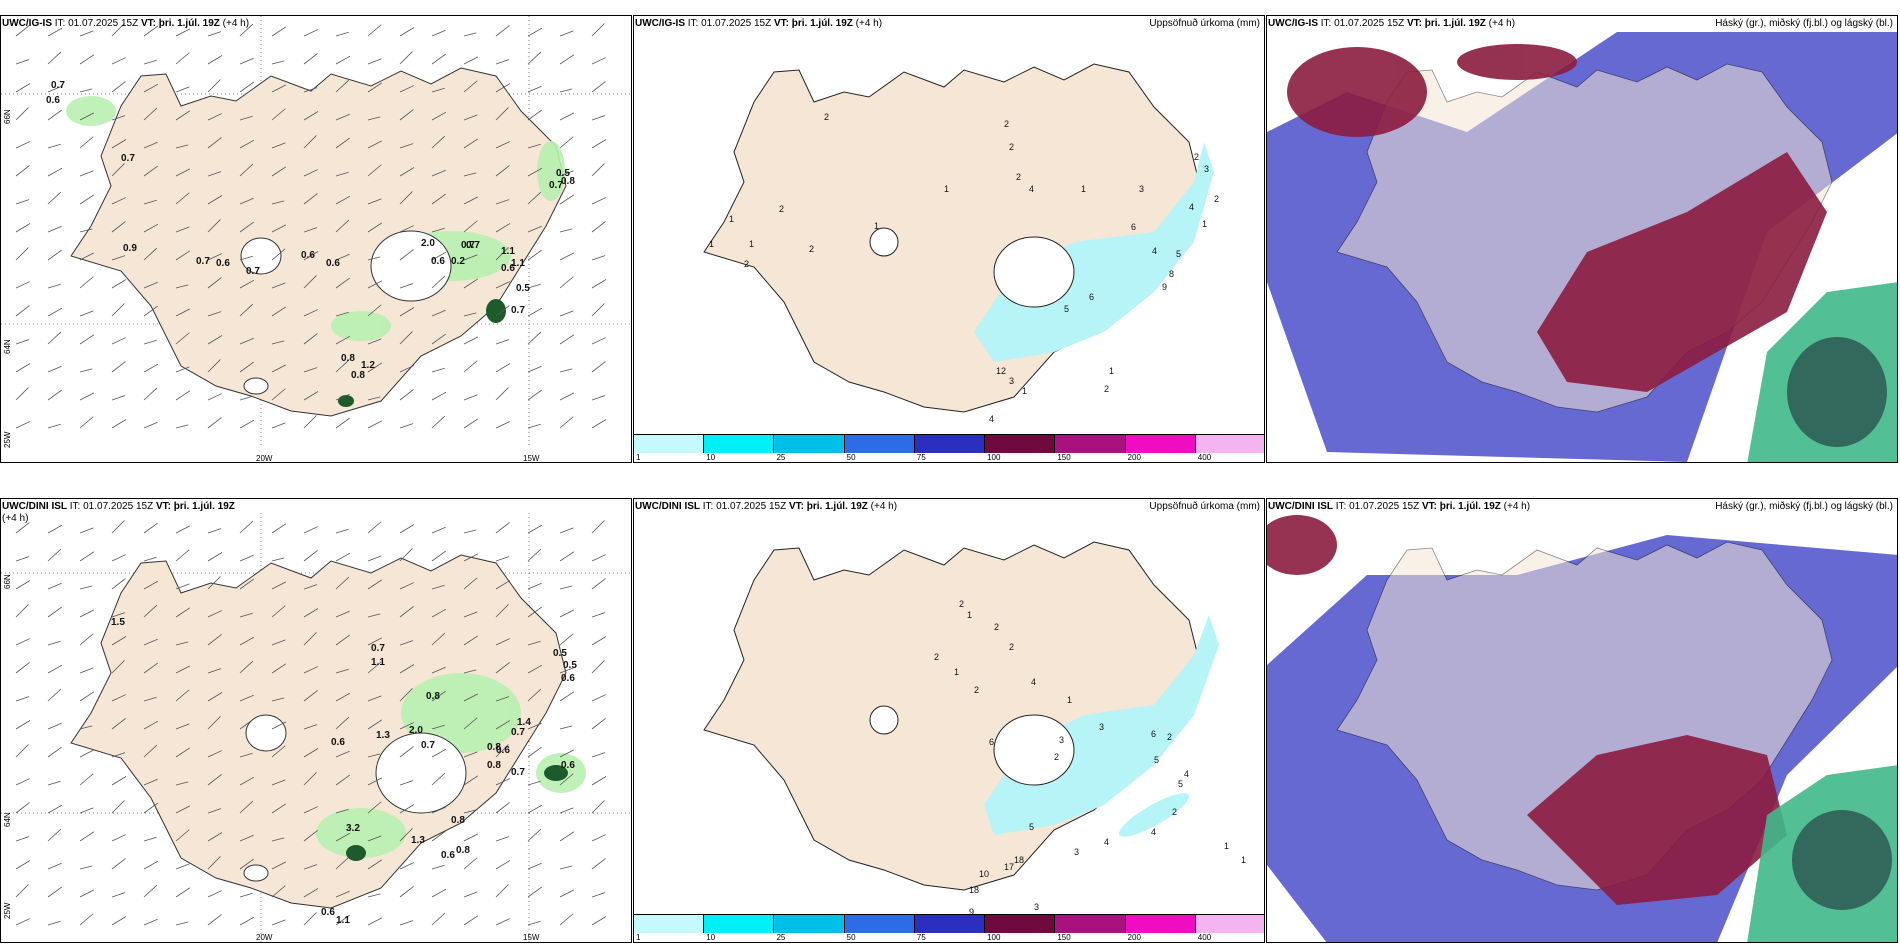 This screenshot has height=950, width=1900. Describe the element at coordinates (1582, 729) in the screenshot. I see `iceland-cloud-map` at that location.